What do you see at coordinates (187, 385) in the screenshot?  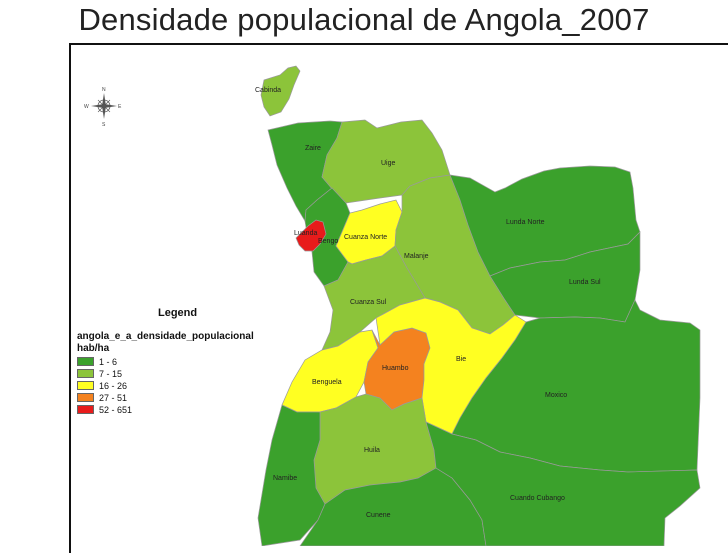 I see `legend-row: 16 - 26` at bounding box center [187, 385].